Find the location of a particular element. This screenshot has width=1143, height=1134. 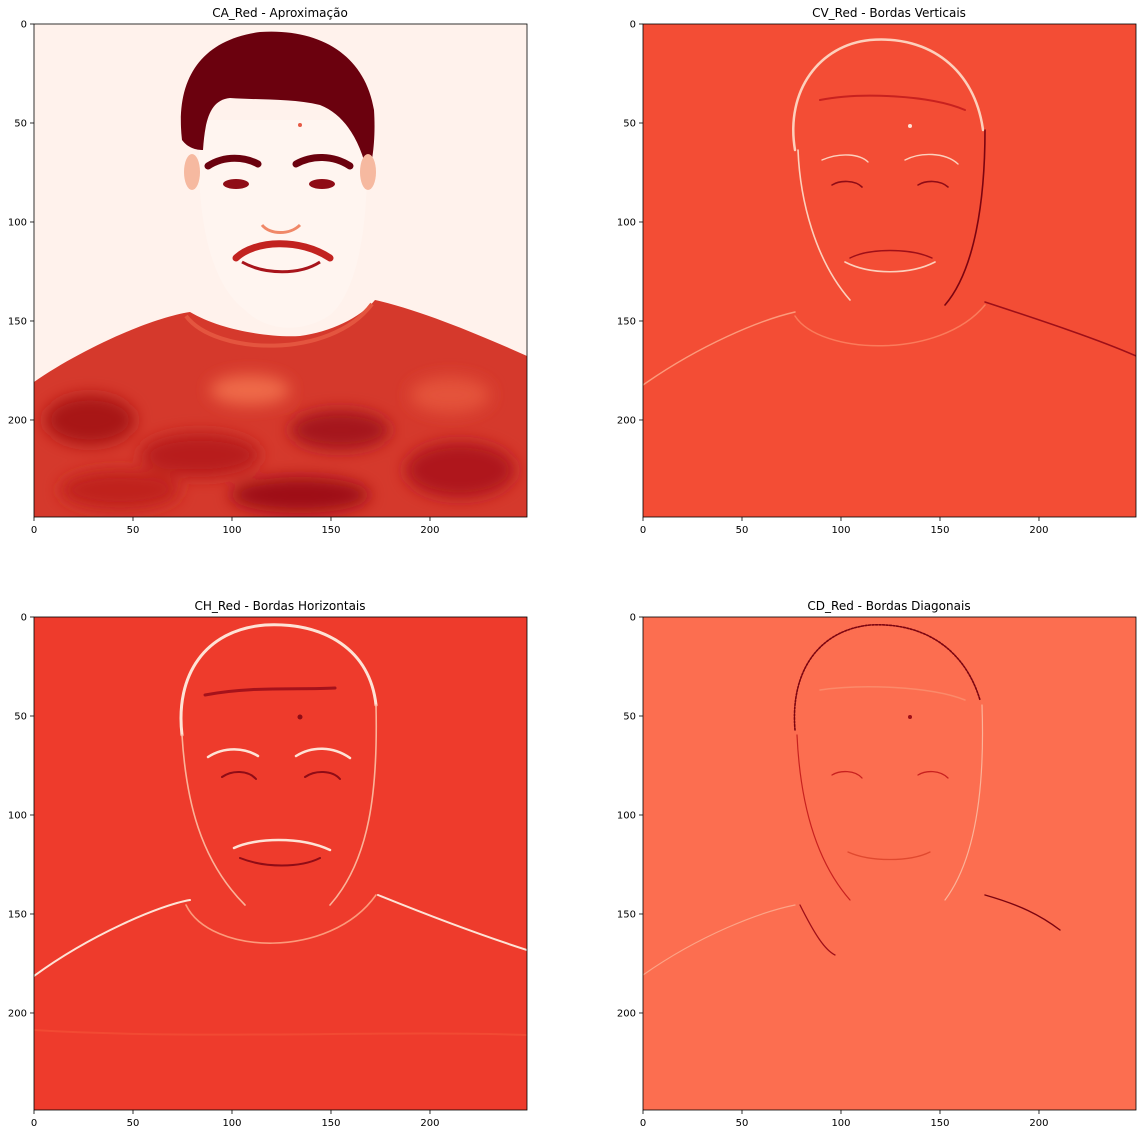

panel-cd-xtick-label-200: 200 is located at coordinates (1038, 1123).